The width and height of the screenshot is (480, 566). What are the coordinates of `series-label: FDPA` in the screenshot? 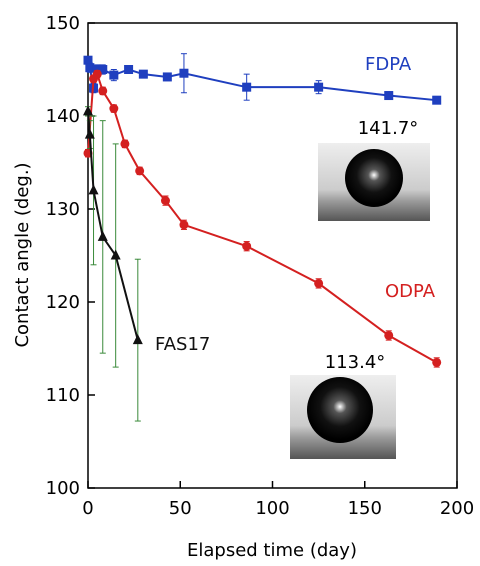 It's located at (388, 64).